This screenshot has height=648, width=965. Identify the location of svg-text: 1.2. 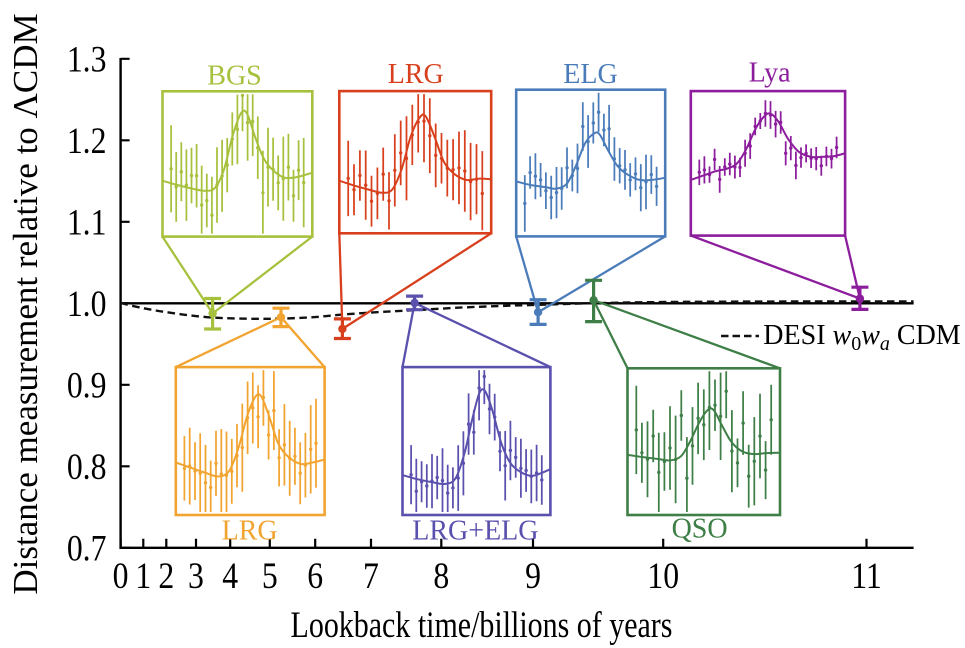
(87, 141).